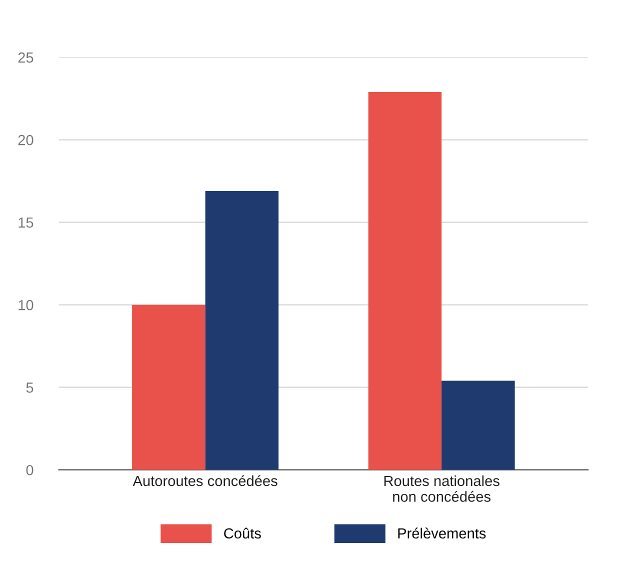  Describe the element at coordinates (442, 488) in the screenshot. I see `x-tick-label: Routes nationales non concédées` at that location.